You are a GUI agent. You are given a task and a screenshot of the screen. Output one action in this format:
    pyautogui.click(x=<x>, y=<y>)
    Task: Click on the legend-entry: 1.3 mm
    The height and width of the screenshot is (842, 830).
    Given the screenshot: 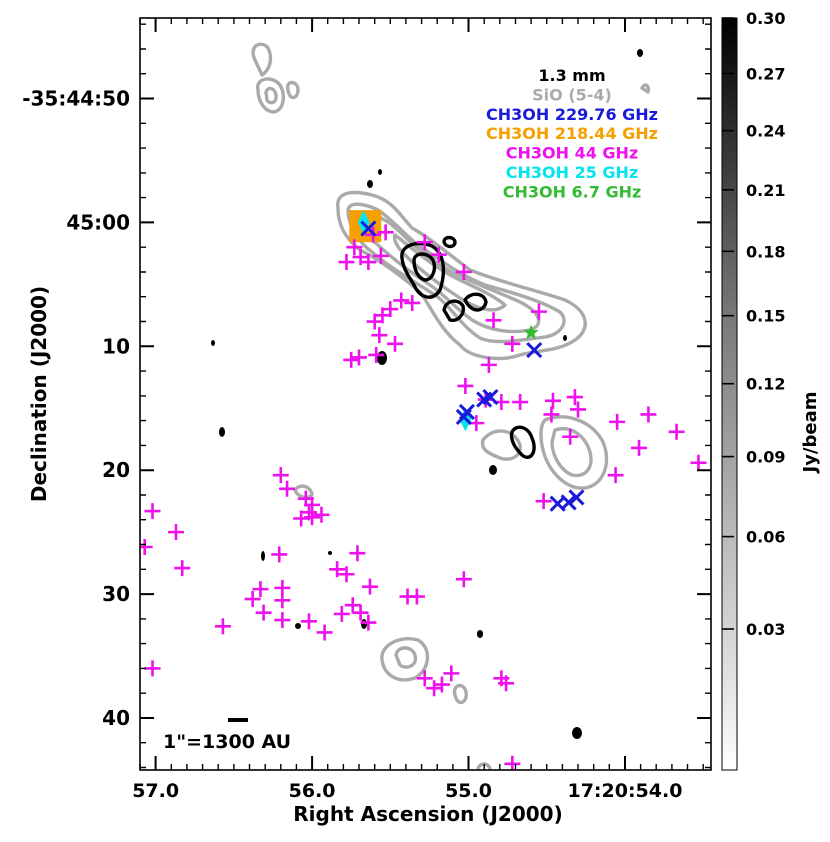 What is the action you would take?
    pyautogui.click(x=571, y=75)
    